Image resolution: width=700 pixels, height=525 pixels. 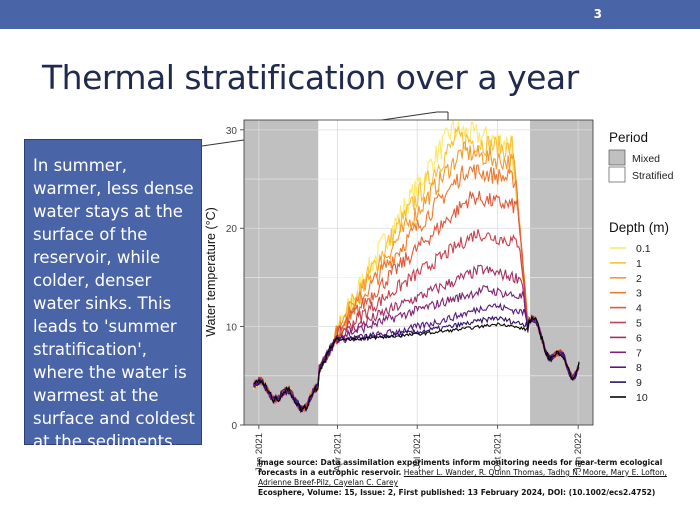 I want to click on legend-label-depth-10: 10, so click(x=642, y=398).